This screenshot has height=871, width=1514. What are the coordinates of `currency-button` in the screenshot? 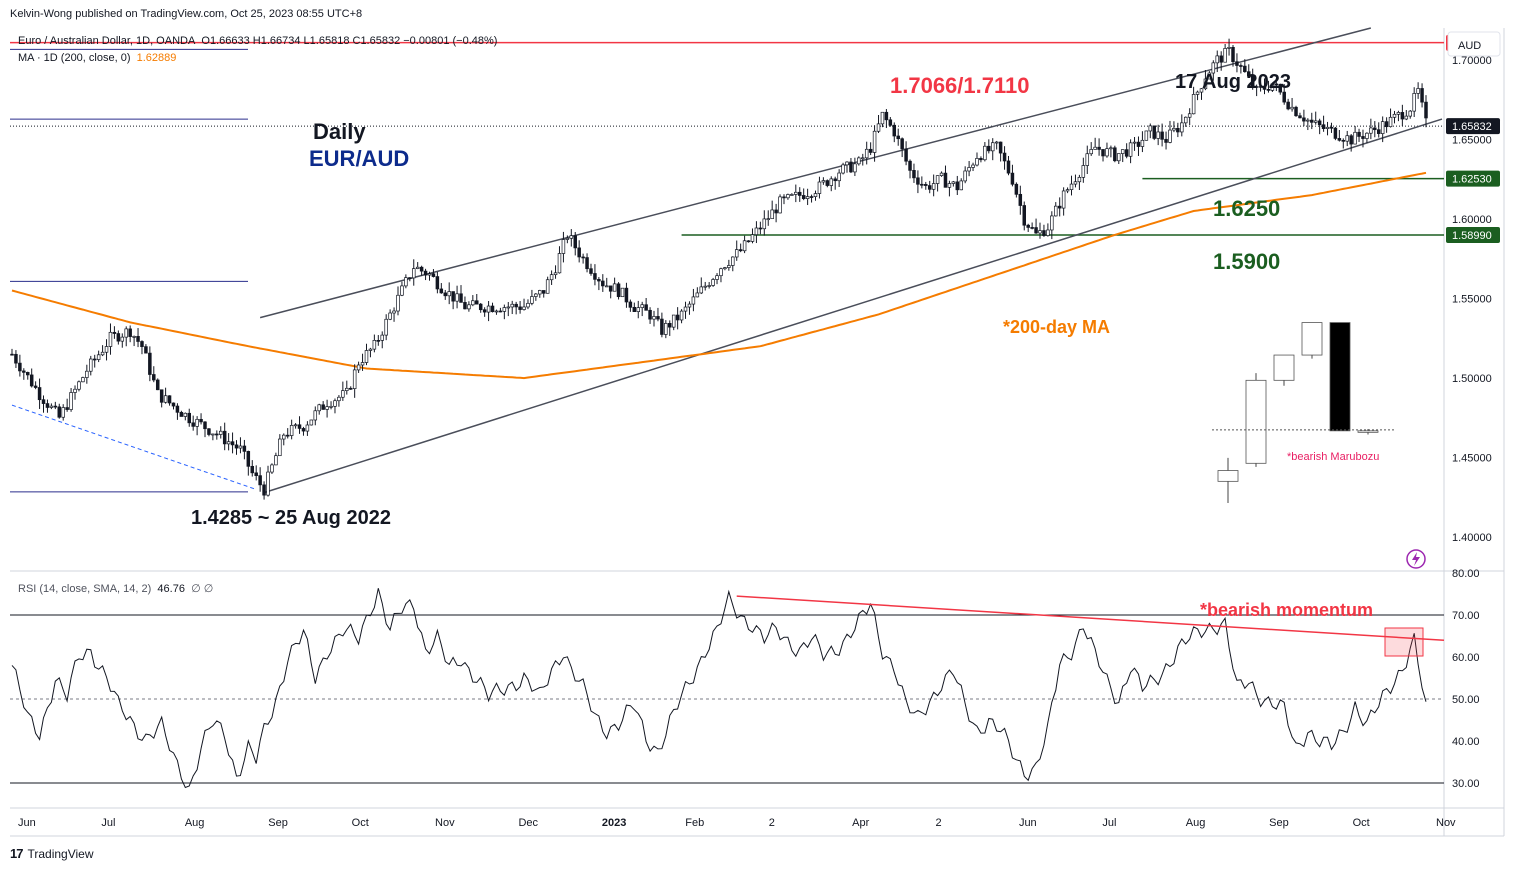 It's located at (1474, 44).